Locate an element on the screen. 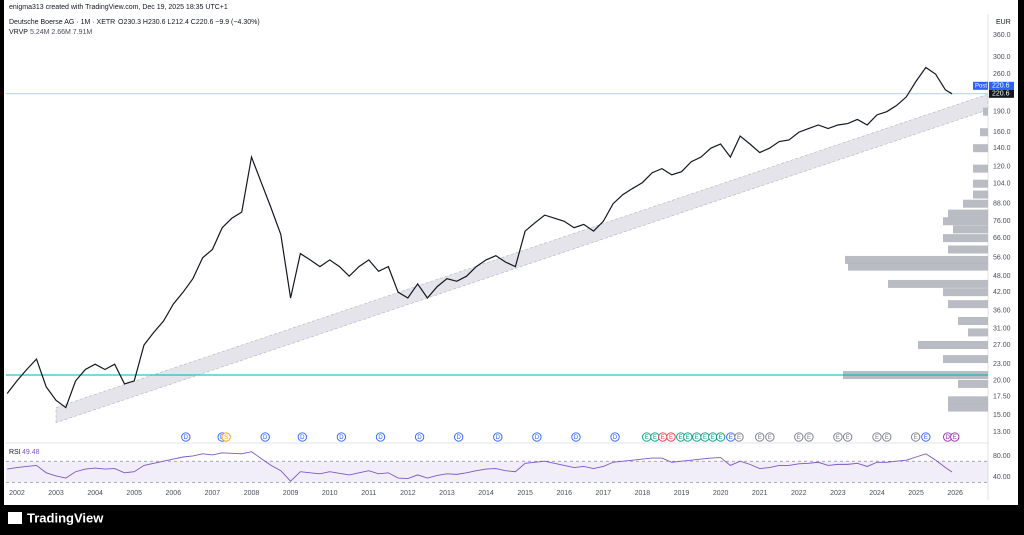 This screenshot has width=1024, height=535. rsi-name: RSI is located at coordinates (15, 452).